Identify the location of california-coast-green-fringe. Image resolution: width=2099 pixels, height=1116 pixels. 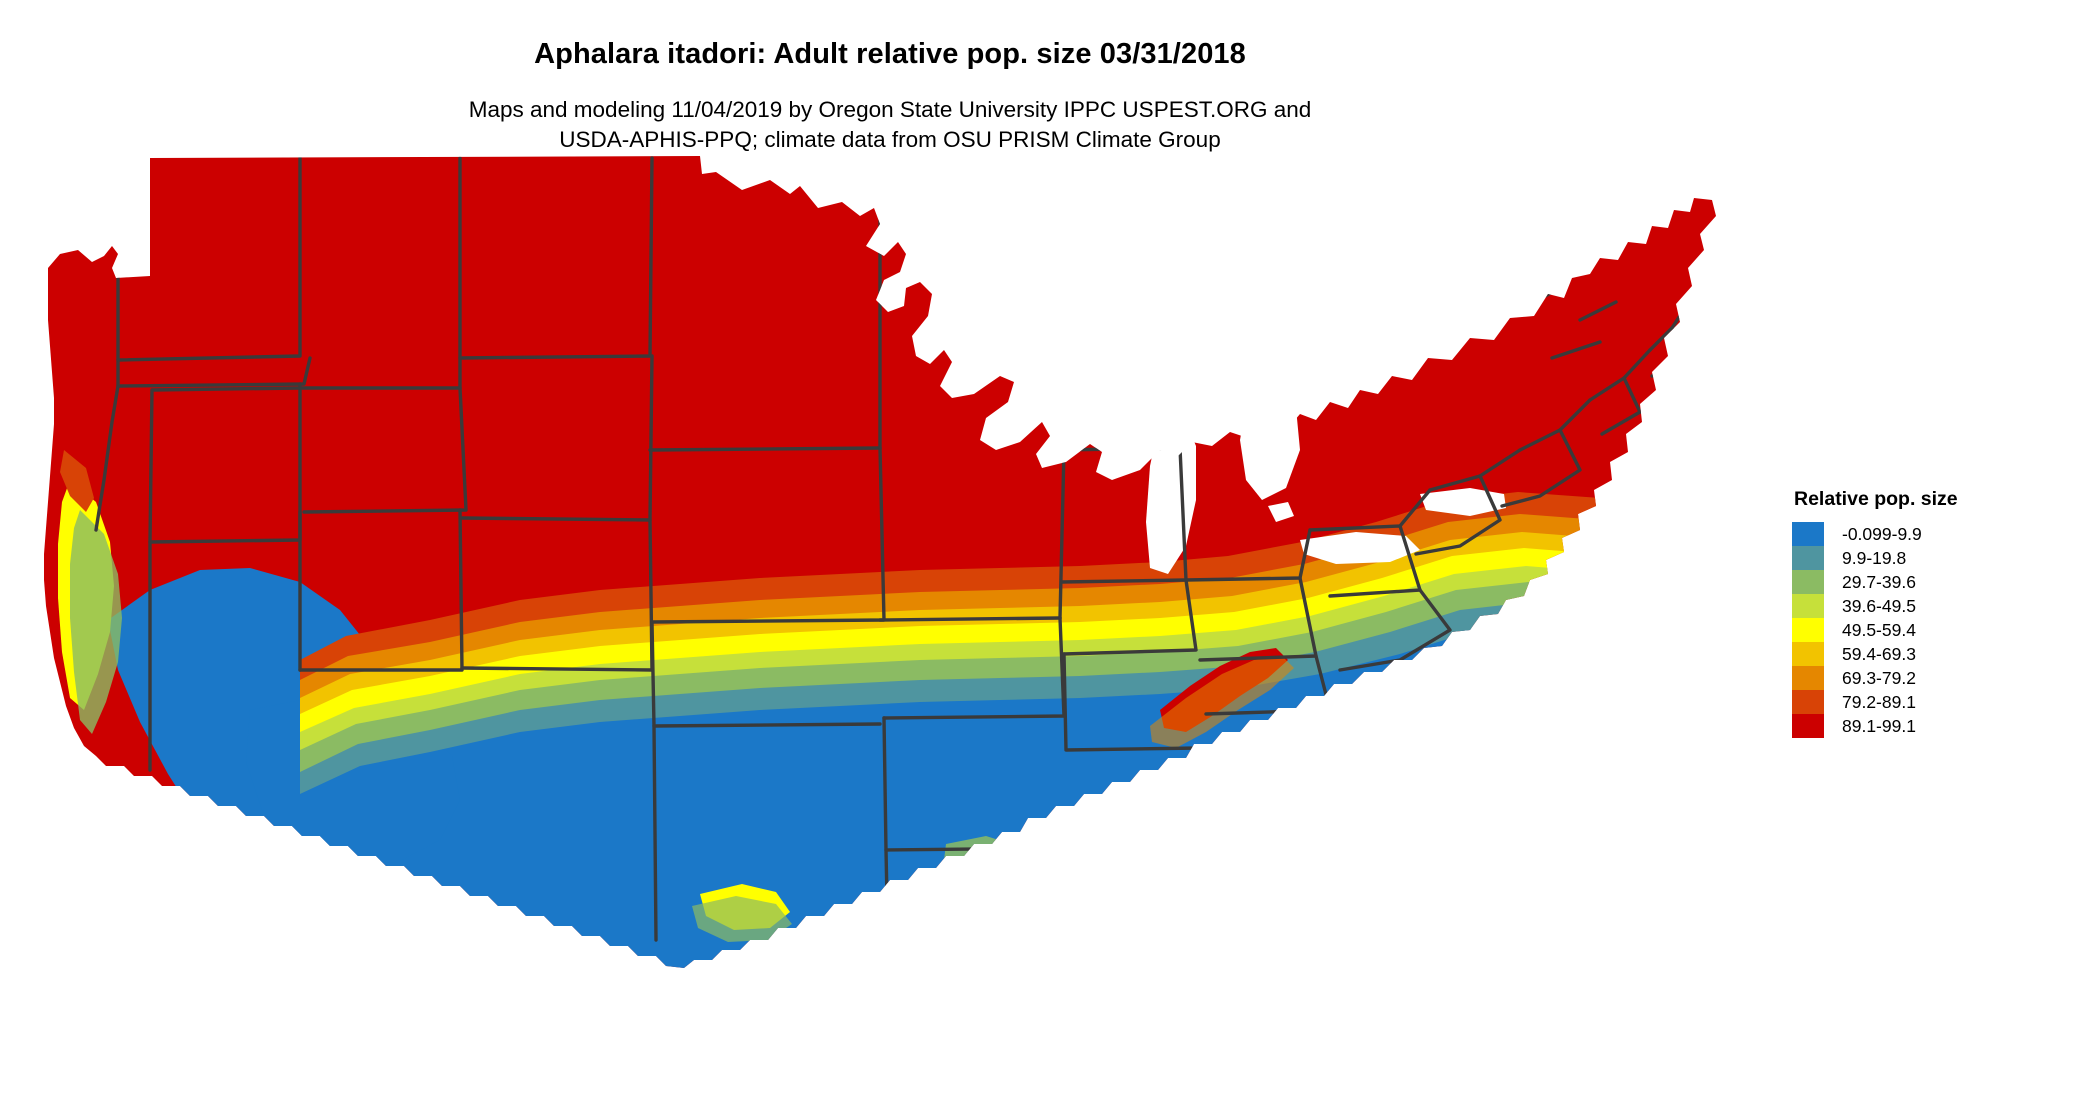
(96, 622).